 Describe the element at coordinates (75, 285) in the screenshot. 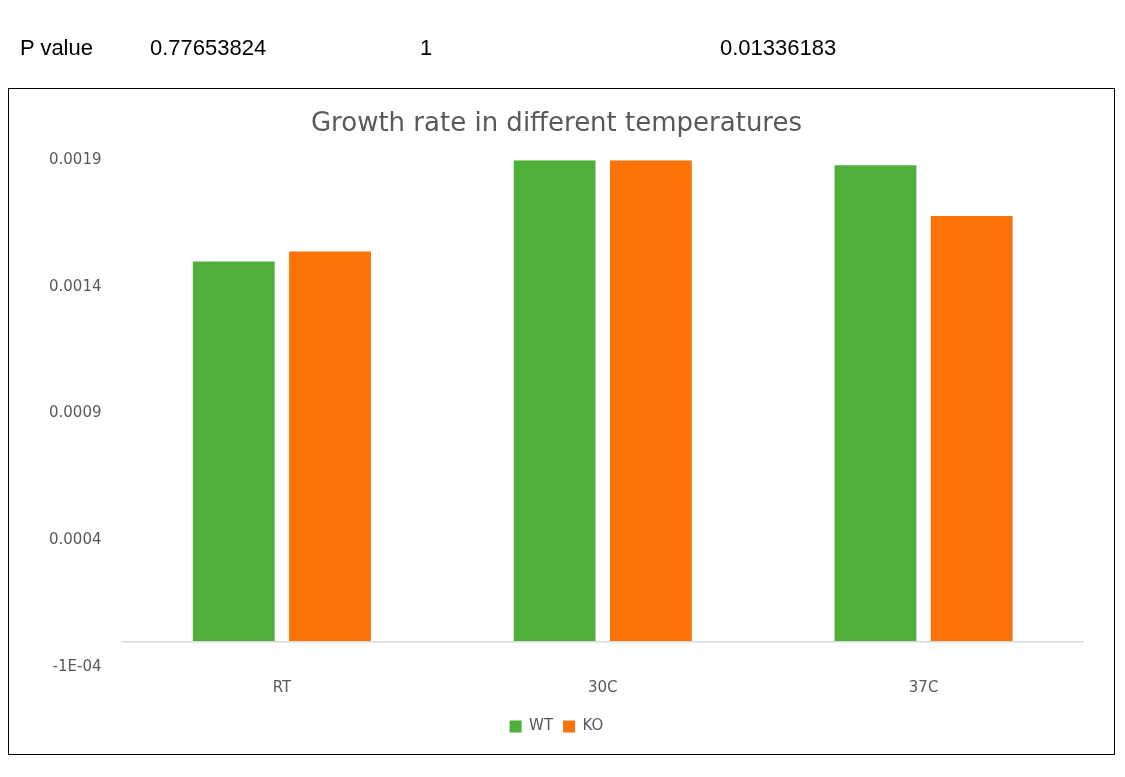

I see `y-tick-label: 0.0014` at that location.